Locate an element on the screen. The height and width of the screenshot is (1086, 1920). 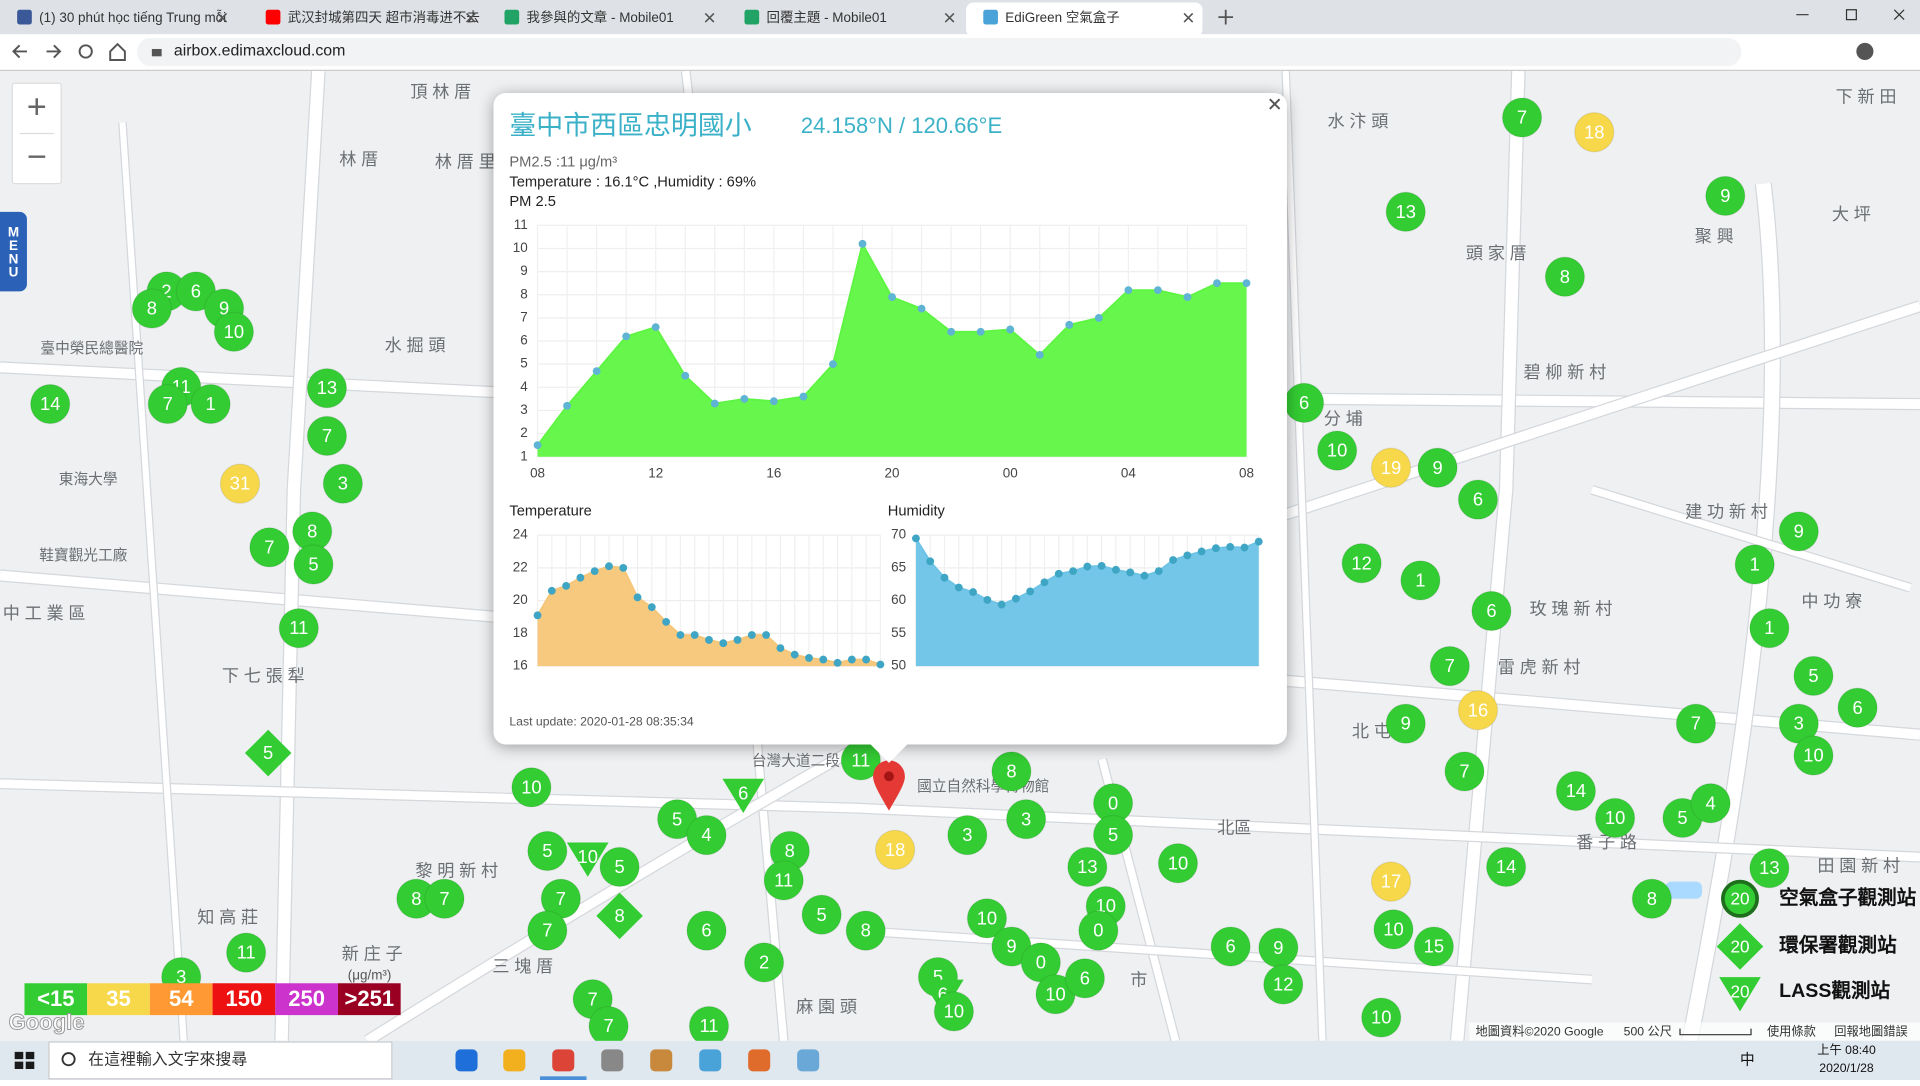
search-placeholder: 在這裡輸入文字來搜尋 is located at coordinates (167, 1060).